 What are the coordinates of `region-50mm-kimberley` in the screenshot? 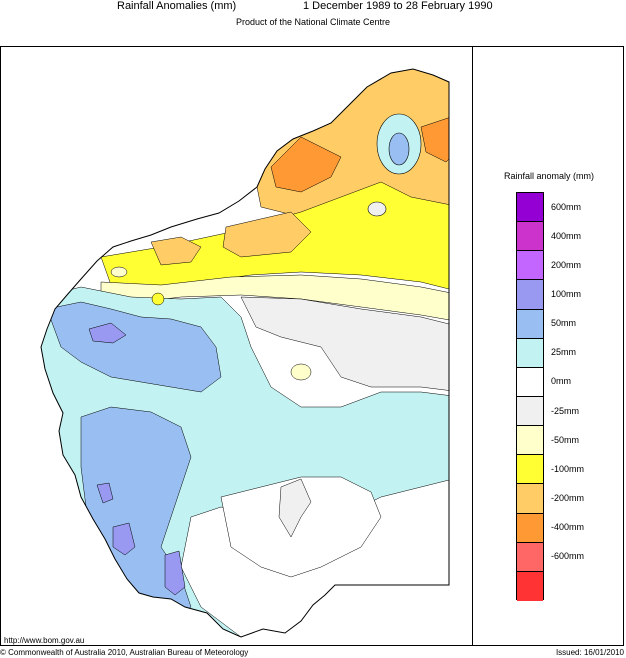 It's located at (399, 149).